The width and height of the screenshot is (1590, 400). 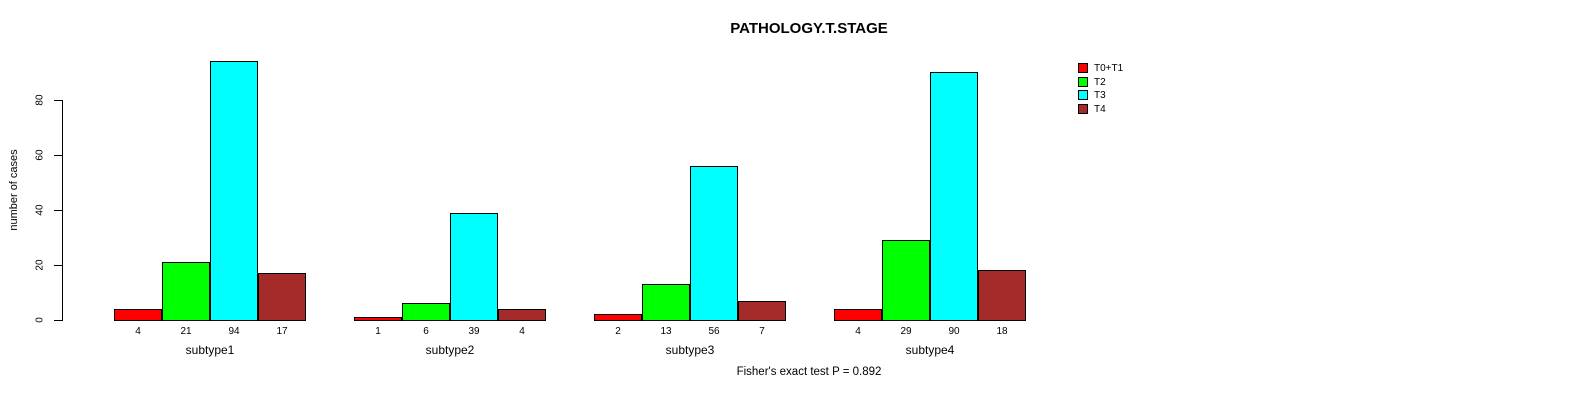 What do you see at coordinates (378, 331) in the screenshot?
I see `bar-value-label: 1` at bounding box center [378, 331].